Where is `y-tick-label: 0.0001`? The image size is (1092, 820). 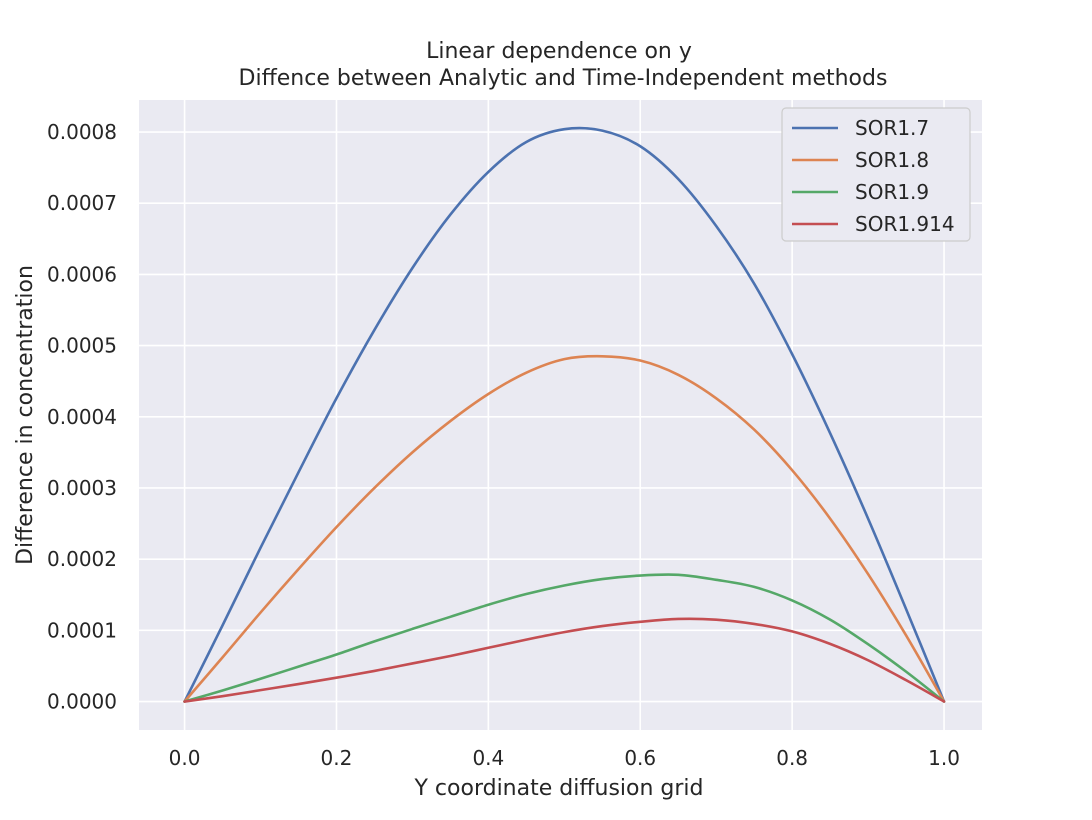
y-tick-label: 0.0001 is located at coordinates (82, 630).